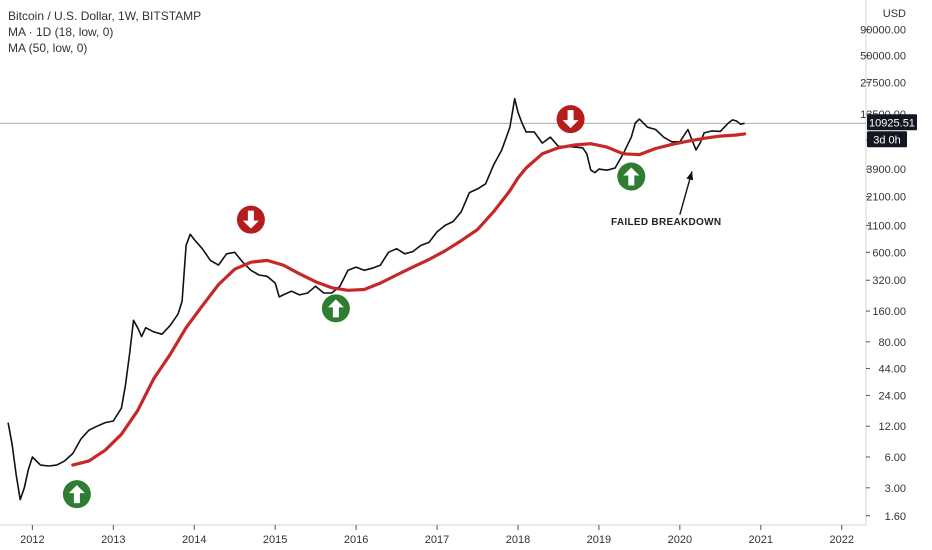 The height and width of the screenshot is (550, 932). What do you see at coordinates (883, 83) in the screenshot?
I see `y-tick-label: 27500.00` at bounding box center [883, 83].